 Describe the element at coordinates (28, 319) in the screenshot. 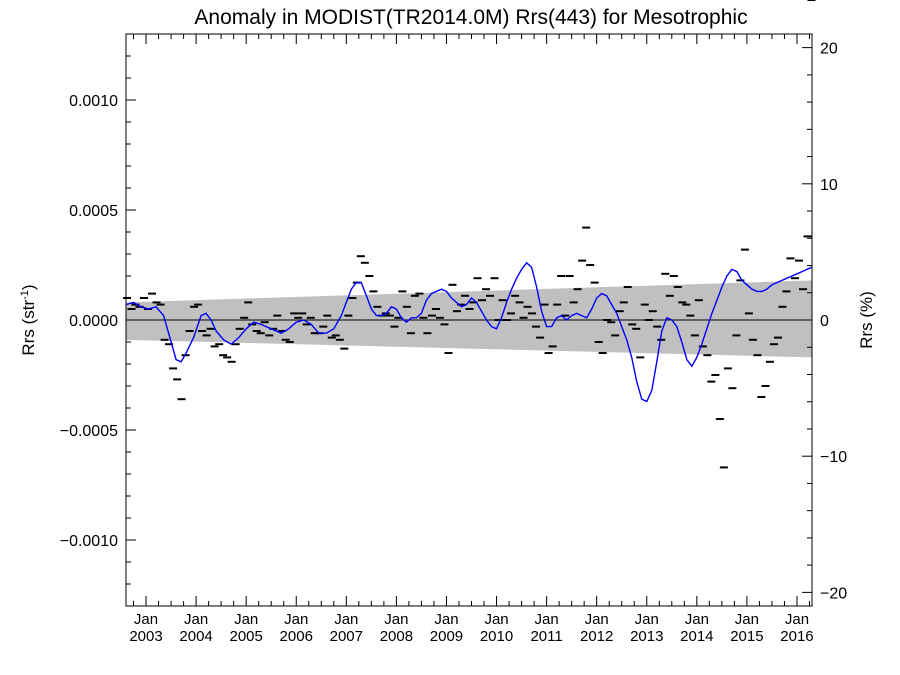

I see `y-axis-left-label: Rrs (str-1)` at that location.